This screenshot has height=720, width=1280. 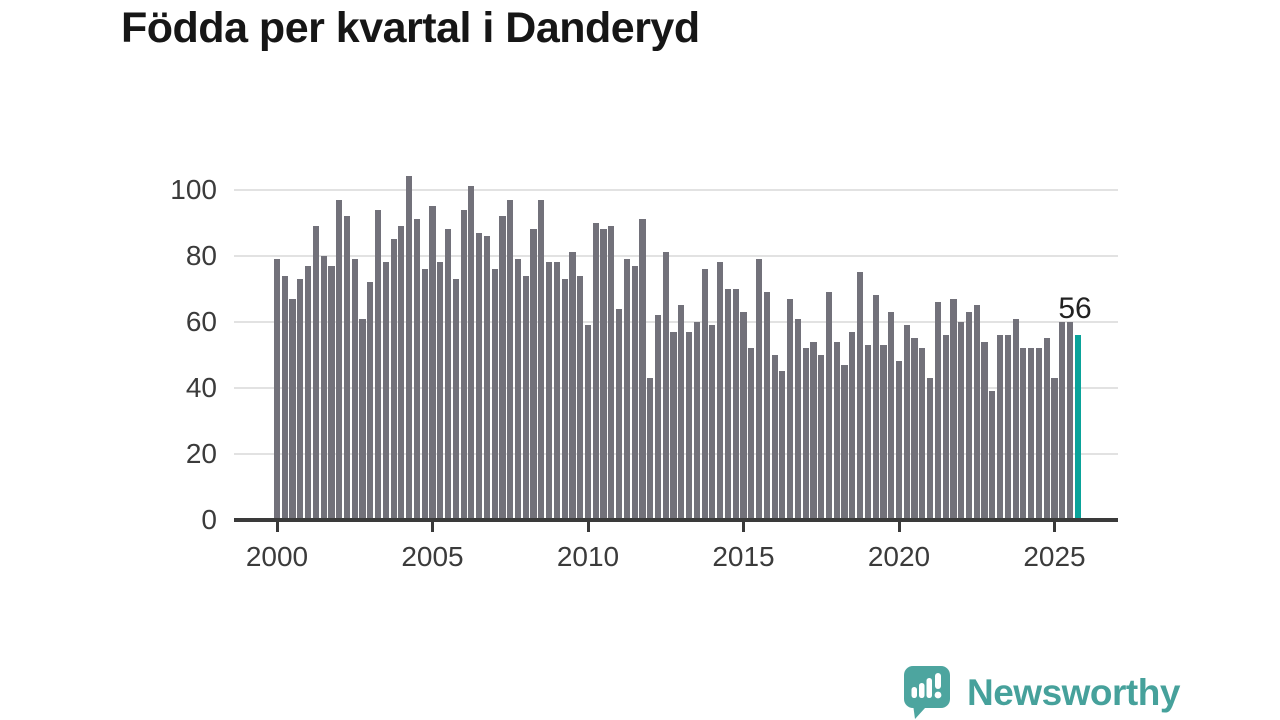 I want to click on x-axis-tick-label: 2020, so click(x=899, y=556).